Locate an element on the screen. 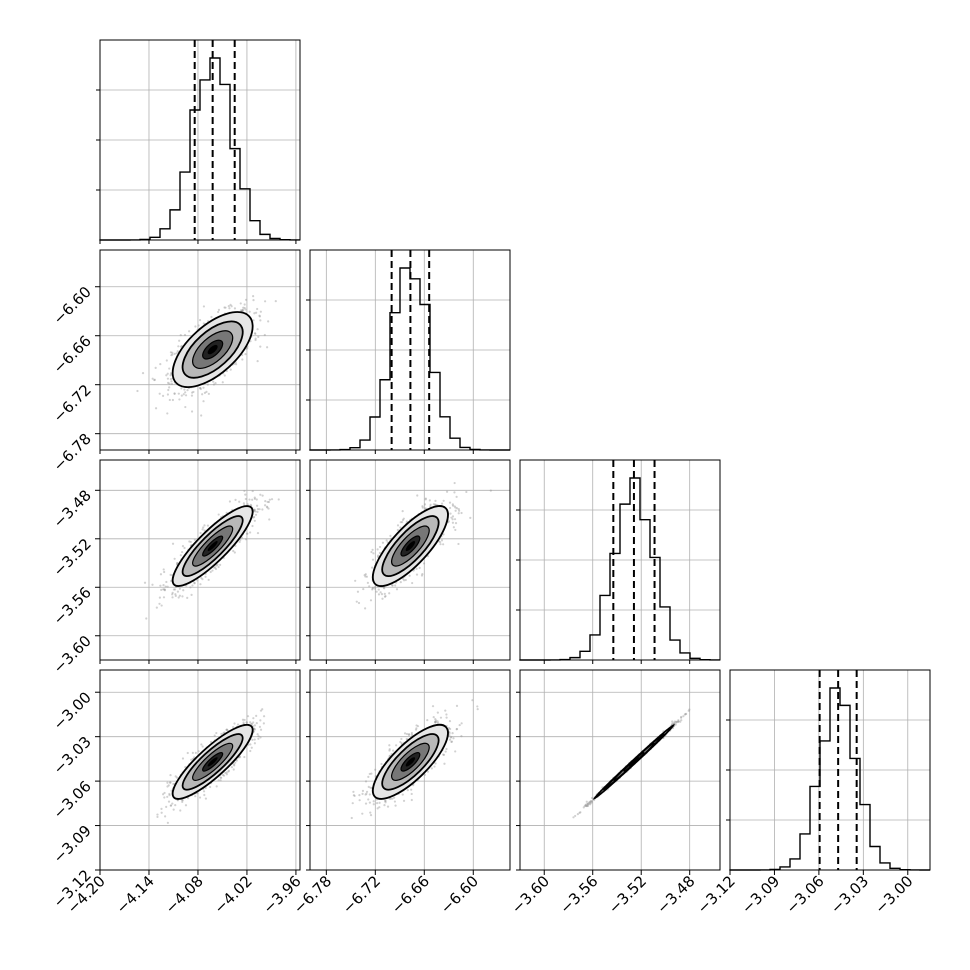  y-tick-label: −6.66 is located at coordinates (72, 354).